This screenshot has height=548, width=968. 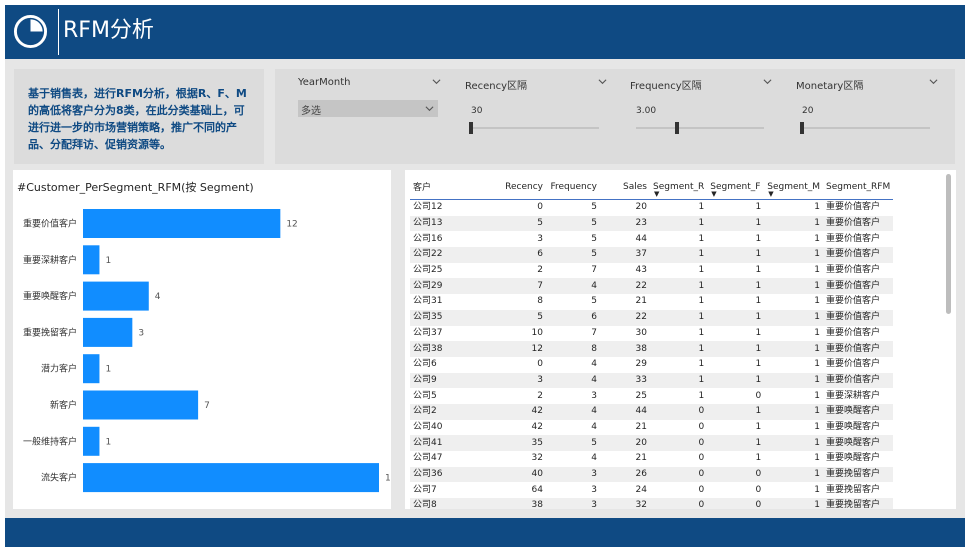 I want to click on category-label: 新客户, so click(x=63, y=405).